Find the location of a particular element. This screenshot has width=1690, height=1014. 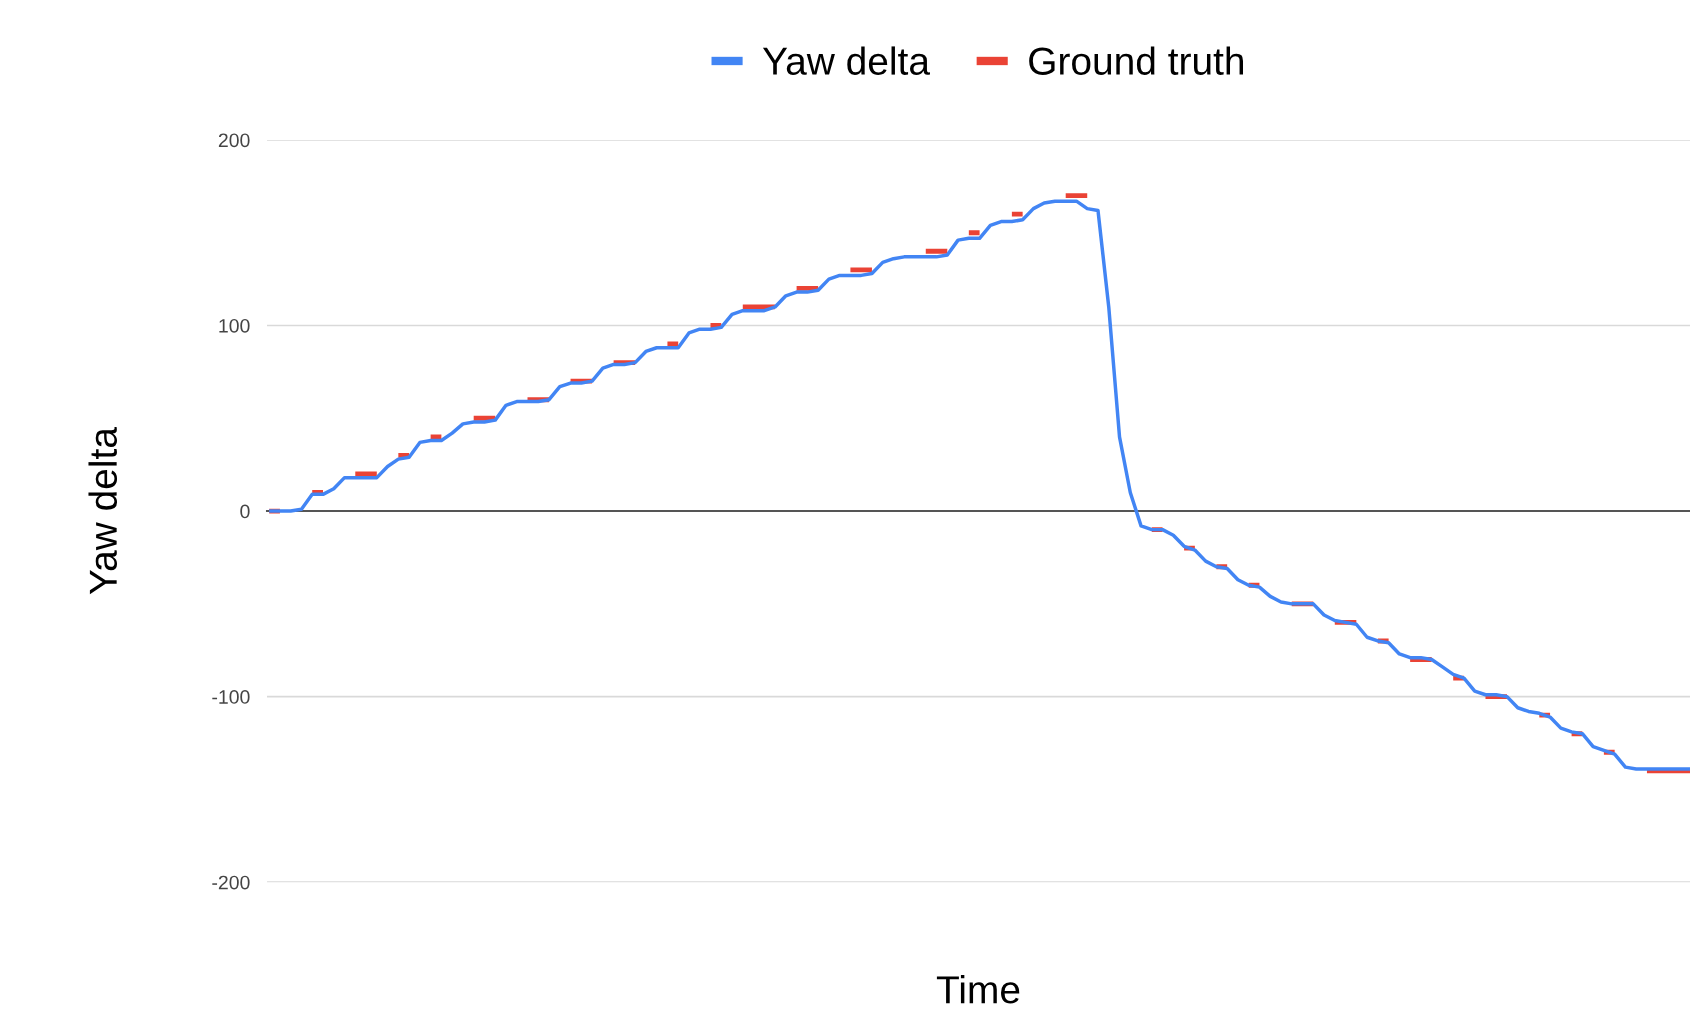

x-axis-title: Time is located at coordinates (978, 989).